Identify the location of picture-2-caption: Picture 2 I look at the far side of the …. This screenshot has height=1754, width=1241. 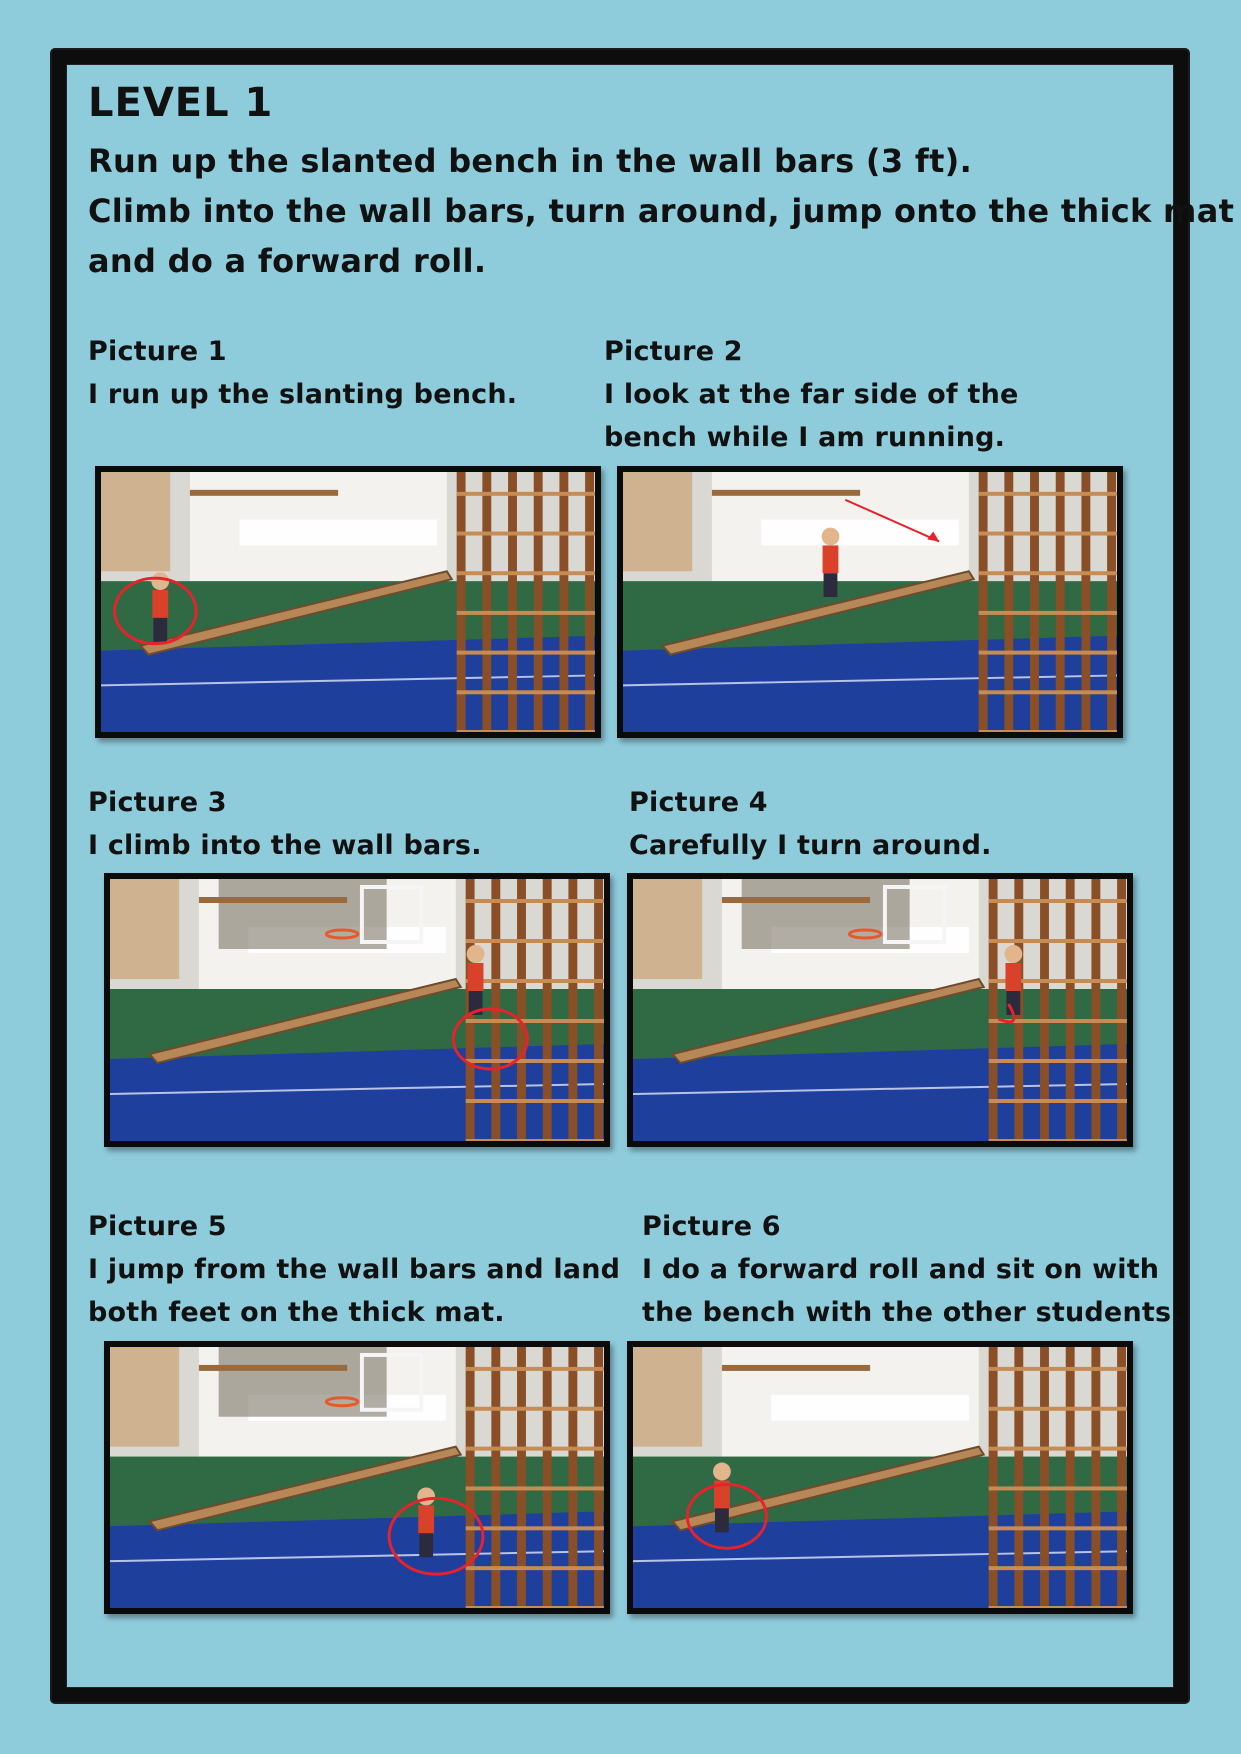
(811, 394).